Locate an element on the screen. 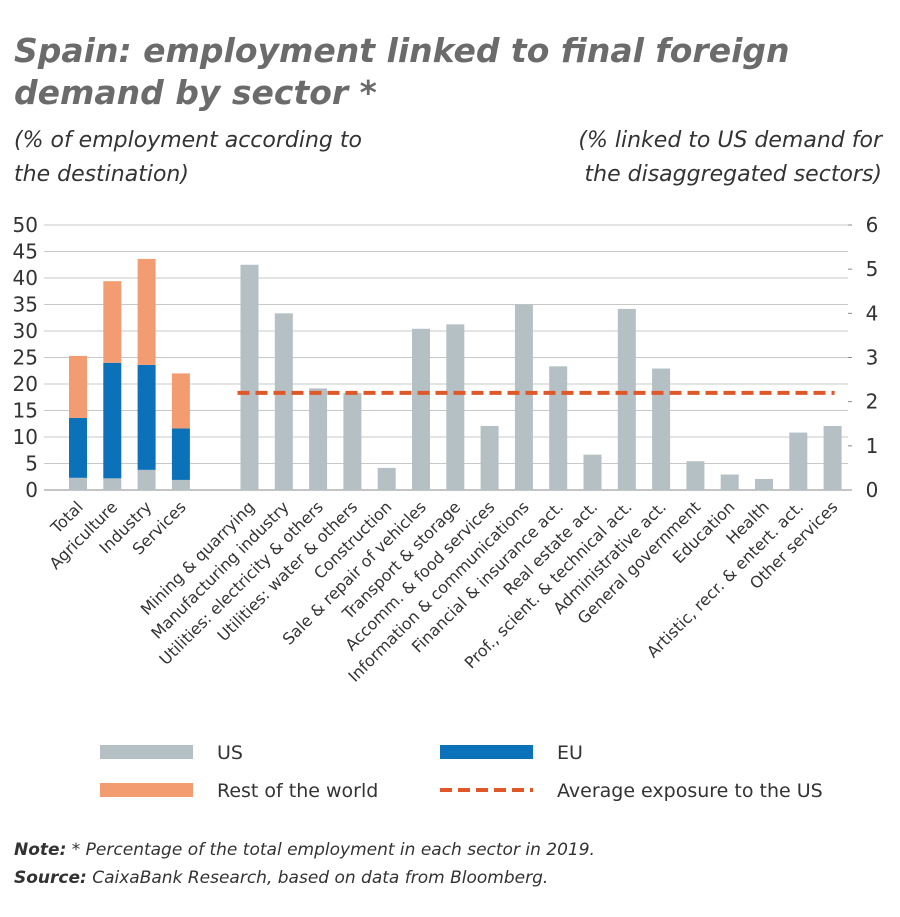 This screenshot has width=900, height=917. legend-label: Rest of the world is located at coordinates (297, 791).